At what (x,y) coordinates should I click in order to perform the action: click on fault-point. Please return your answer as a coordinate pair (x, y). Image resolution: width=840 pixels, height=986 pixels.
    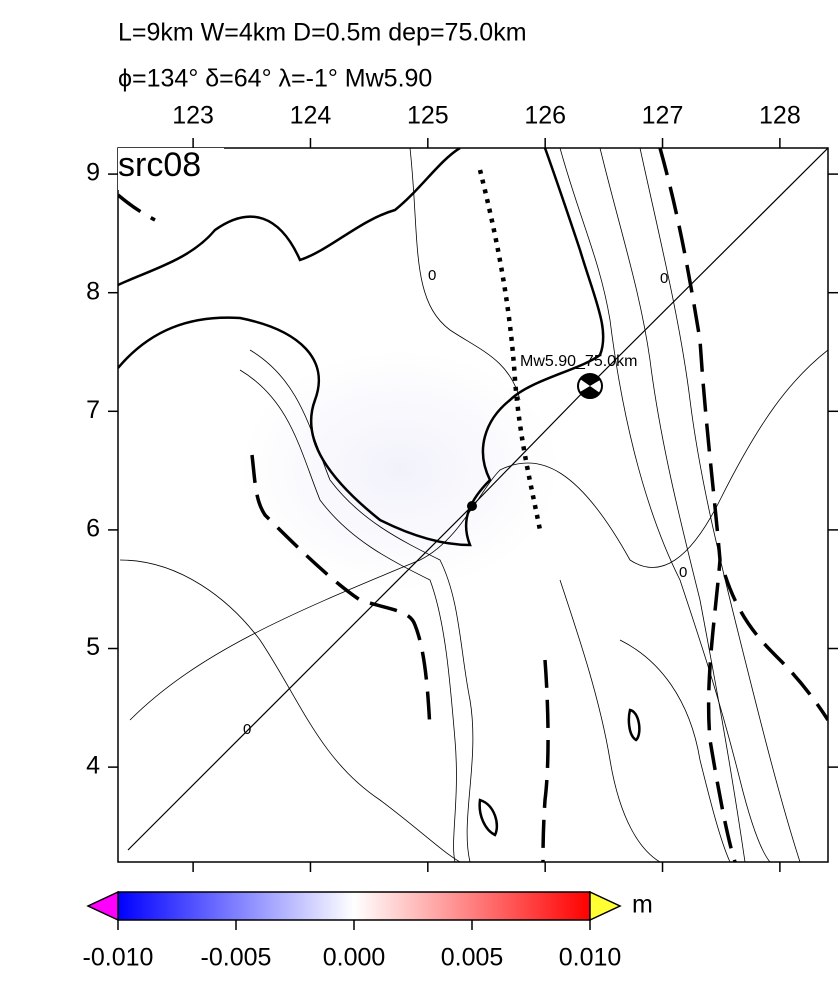
    Looking at the image, I should click on (472, 506).